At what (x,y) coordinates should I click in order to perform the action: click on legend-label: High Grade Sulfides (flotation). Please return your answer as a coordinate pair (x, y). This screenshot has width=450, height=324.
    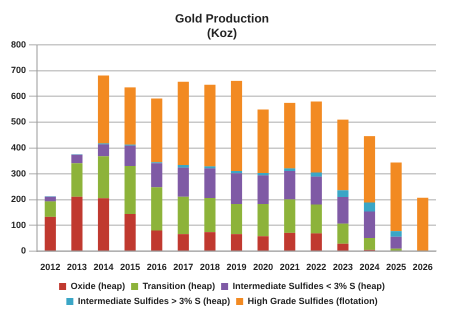
    Looking at the image, I should click on (313, 301).